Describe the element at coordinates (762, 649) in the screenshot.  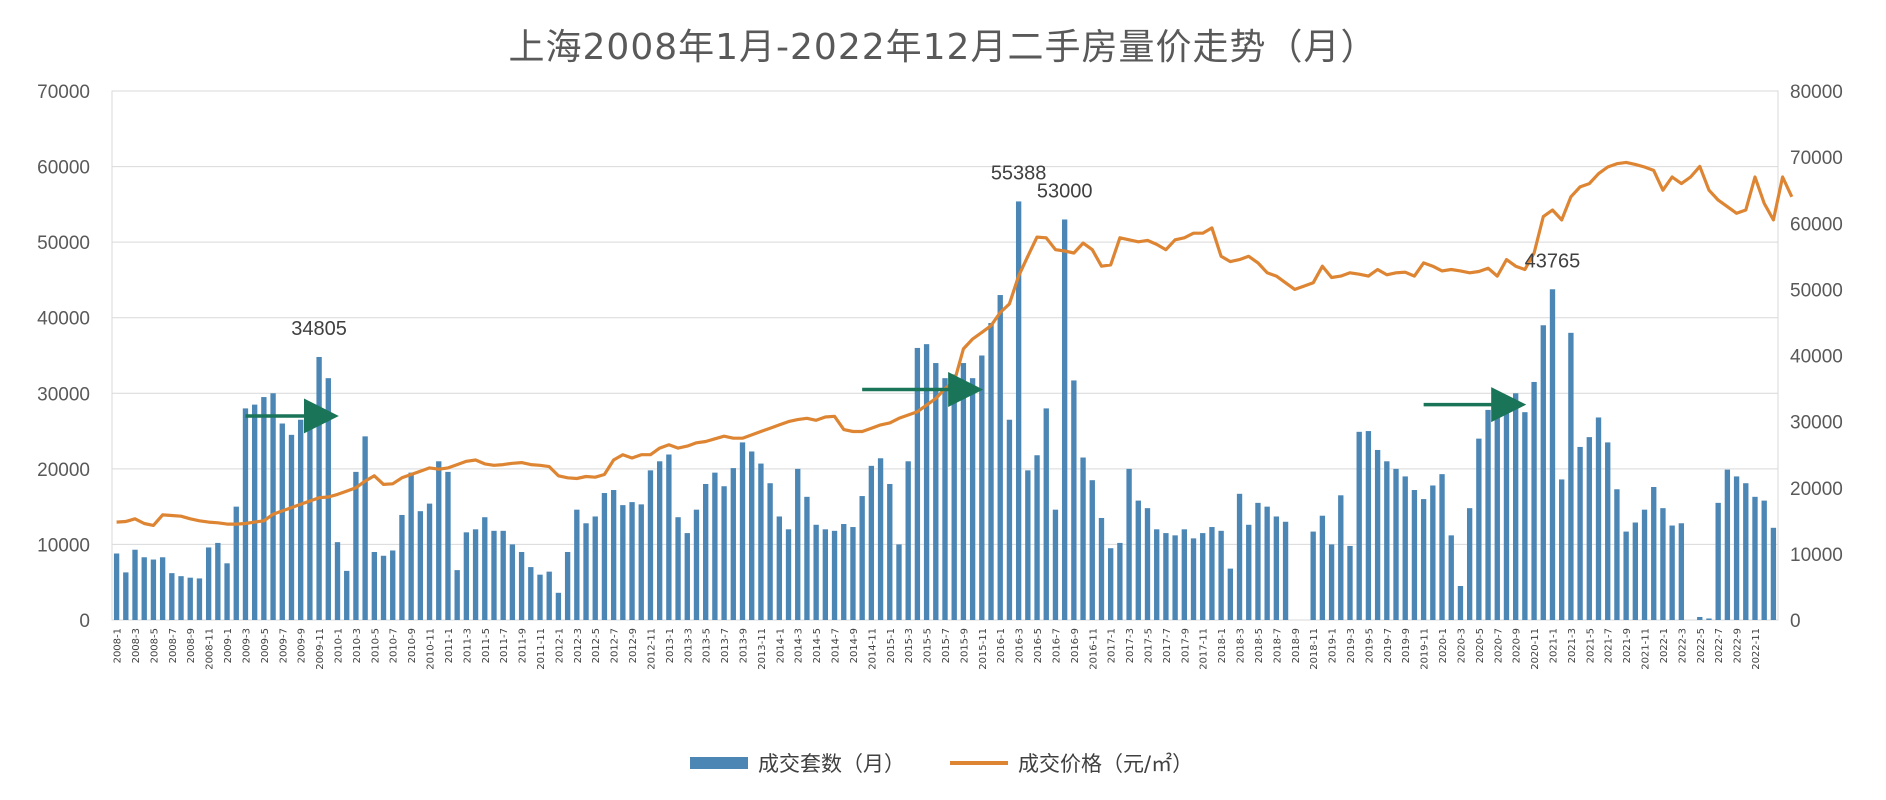
I see `x-tick-label: 2013-11` at that location.